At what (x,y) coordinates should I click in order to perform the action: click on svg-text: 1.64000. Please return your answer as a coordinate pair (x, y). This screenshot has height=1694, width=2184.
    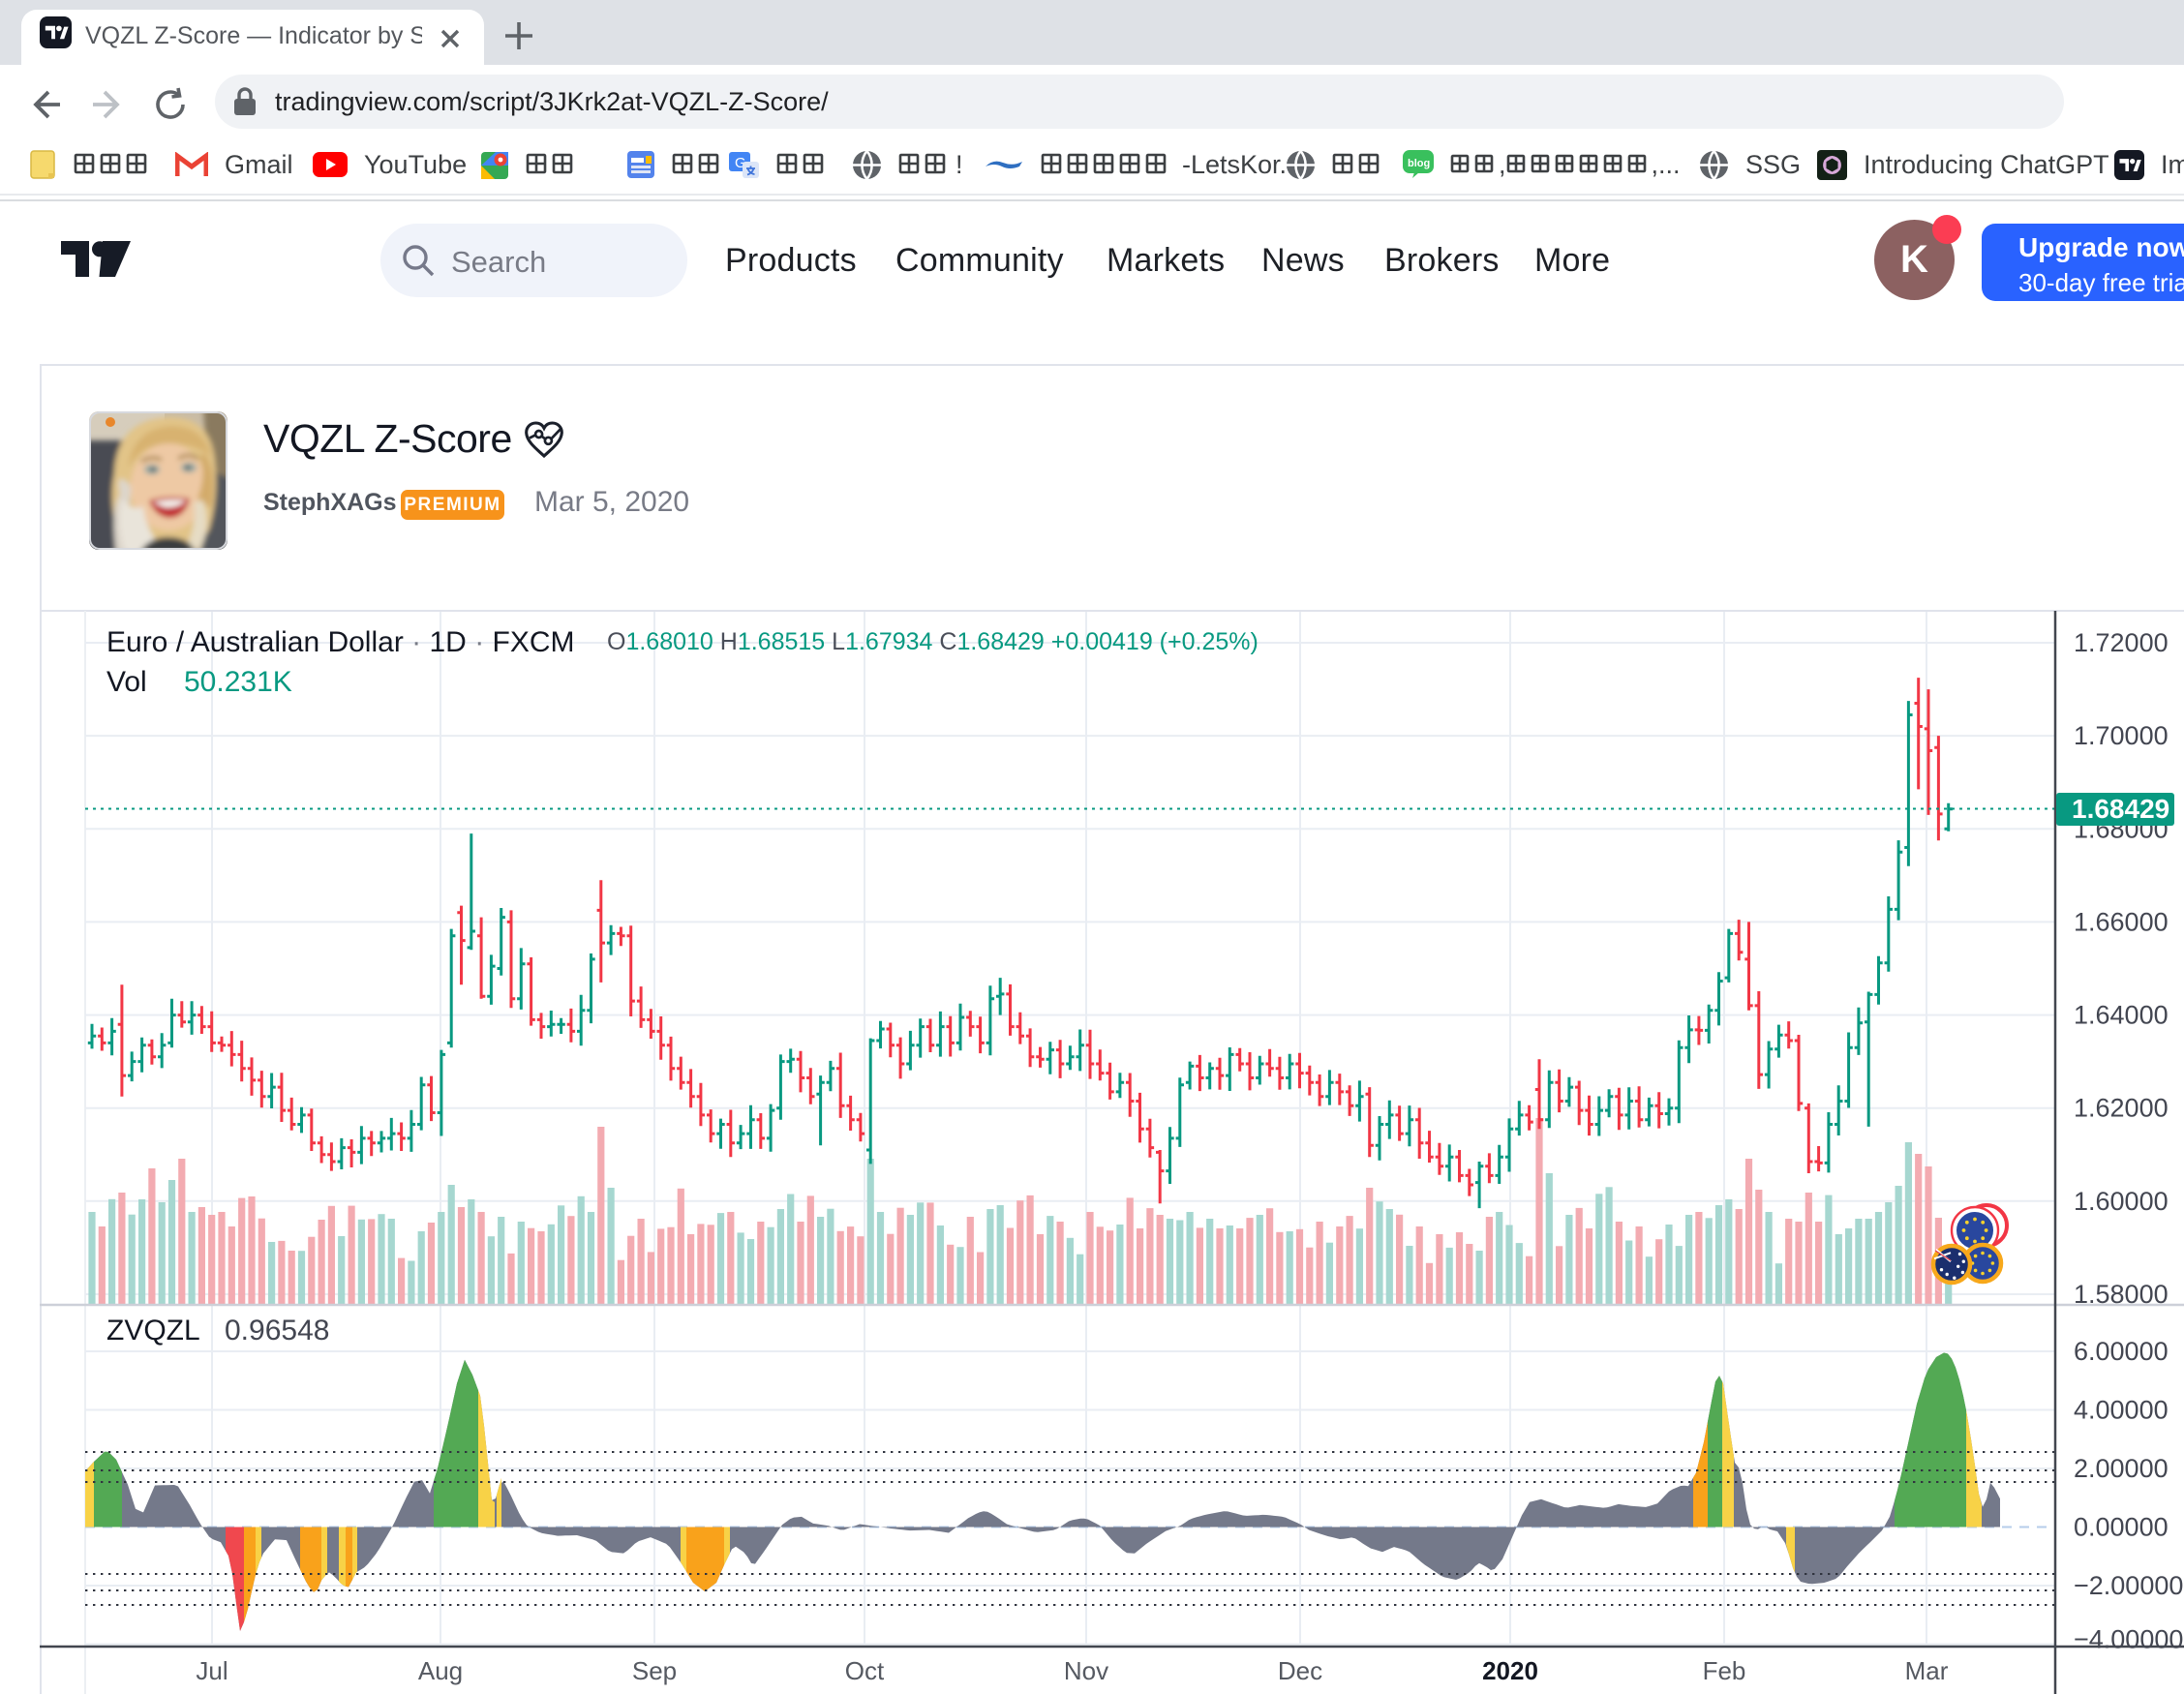
    Looking at the image, I should click on (2122, 1015).